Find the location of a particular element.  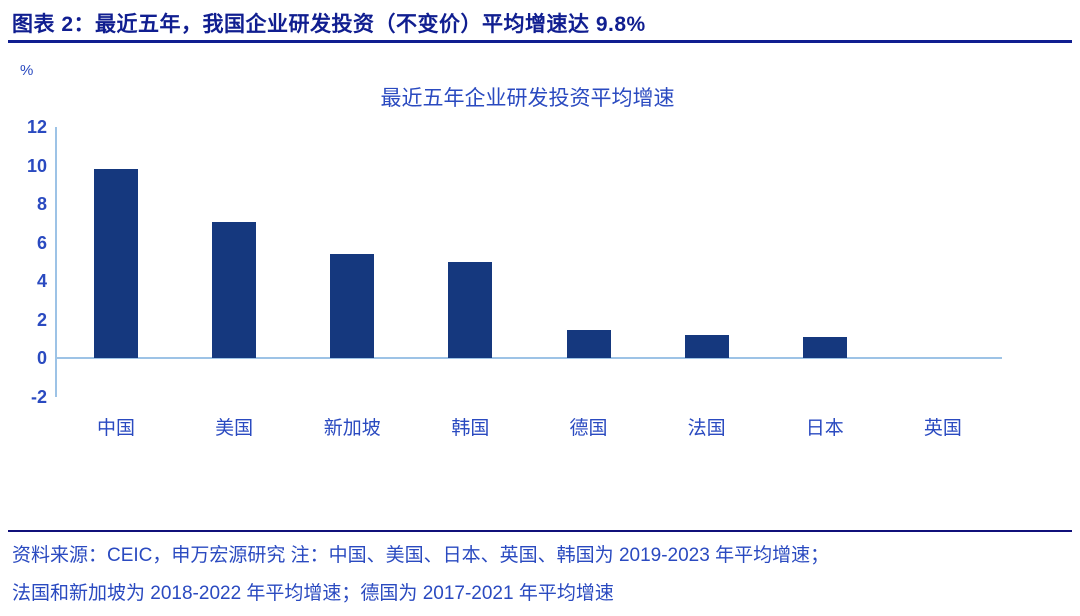

chart-title: 最近五年企业研发投资平均增速 is located at coordinates (527, 98).